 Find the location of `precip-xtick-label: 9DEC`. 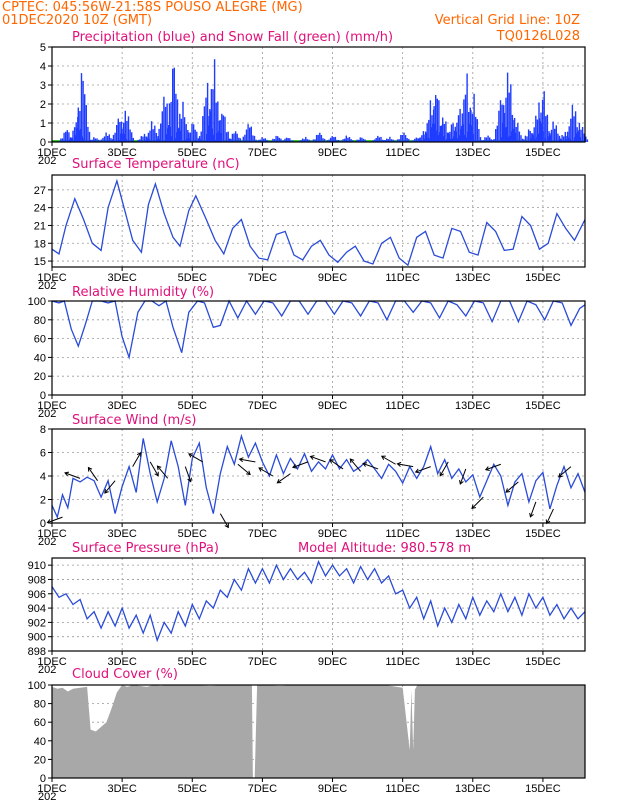

precip-xtick-label: 9DEC is located at coordinates (332, 153).